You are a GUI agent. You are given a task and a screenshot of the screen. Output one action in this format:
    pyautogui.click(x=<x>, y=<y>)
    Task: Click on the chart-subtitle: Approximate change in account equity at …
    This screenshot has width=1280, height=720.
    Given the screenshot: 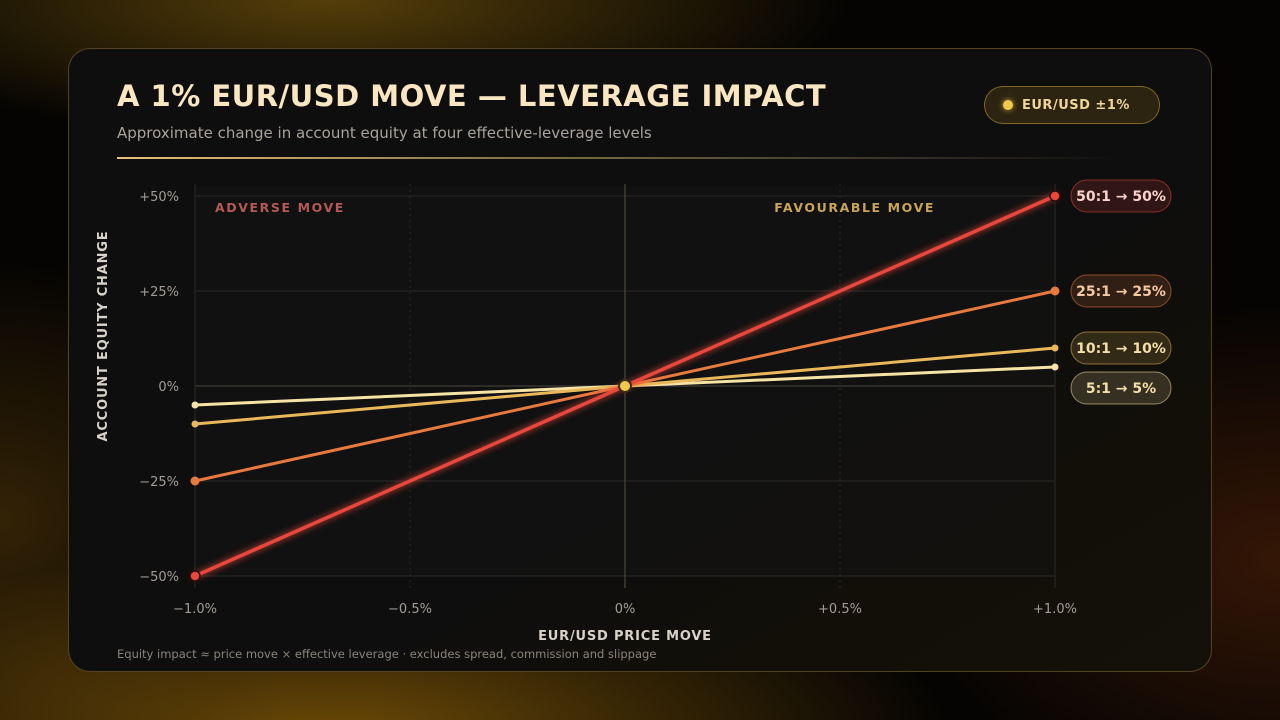 What is the action you would take?
    pyautogui.click(x=384, y=133)
    